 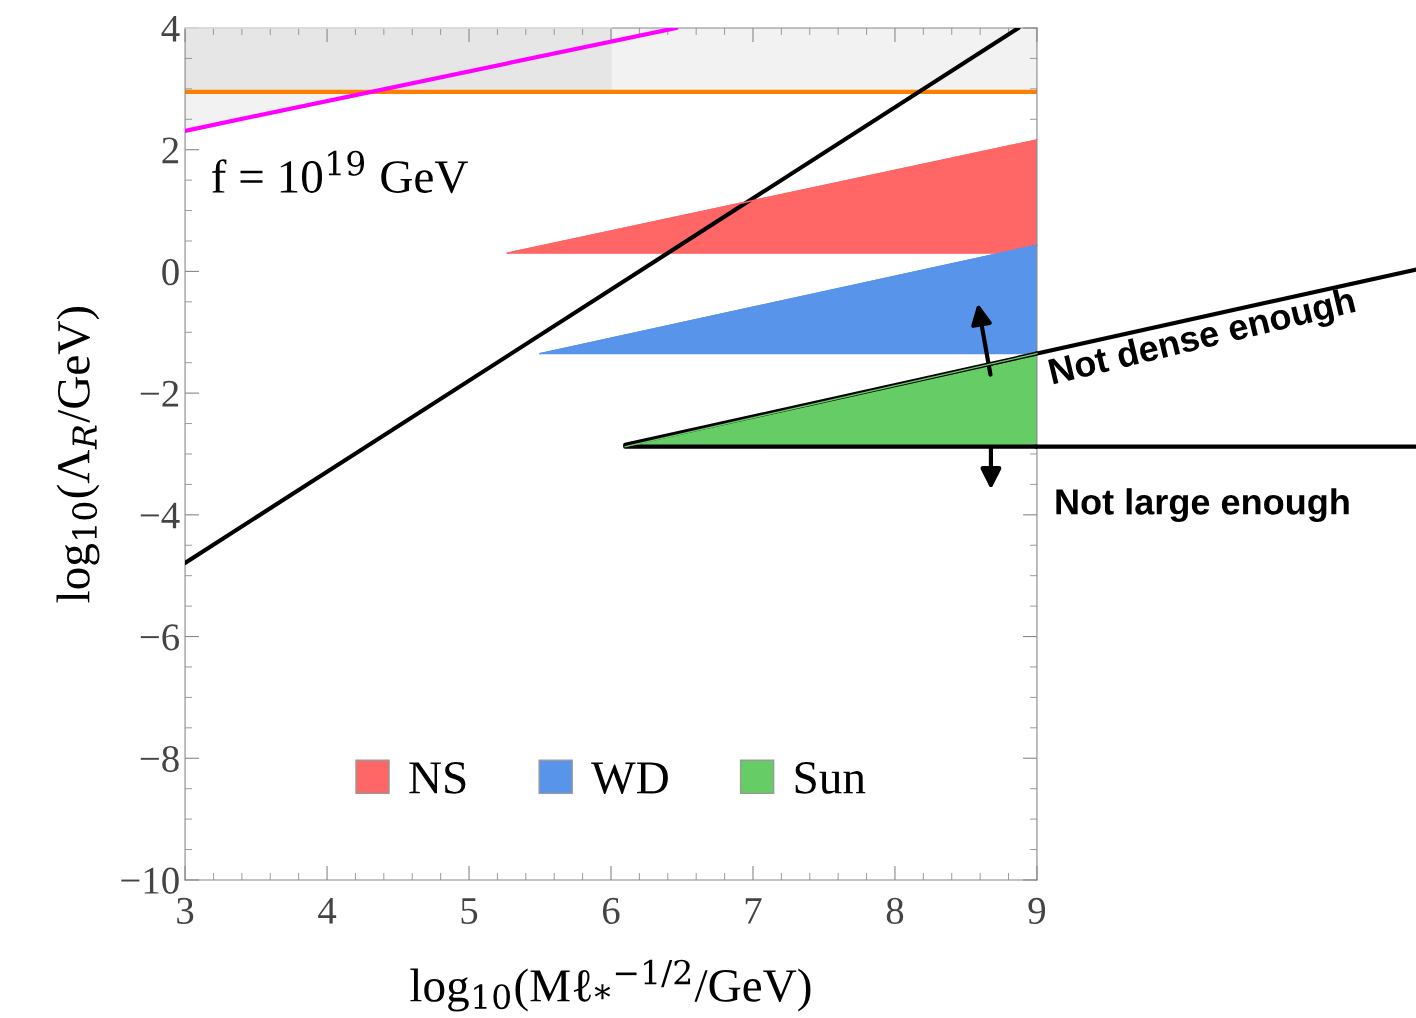 I want to click on legend-label: Sun, so click(x=830, y=778).